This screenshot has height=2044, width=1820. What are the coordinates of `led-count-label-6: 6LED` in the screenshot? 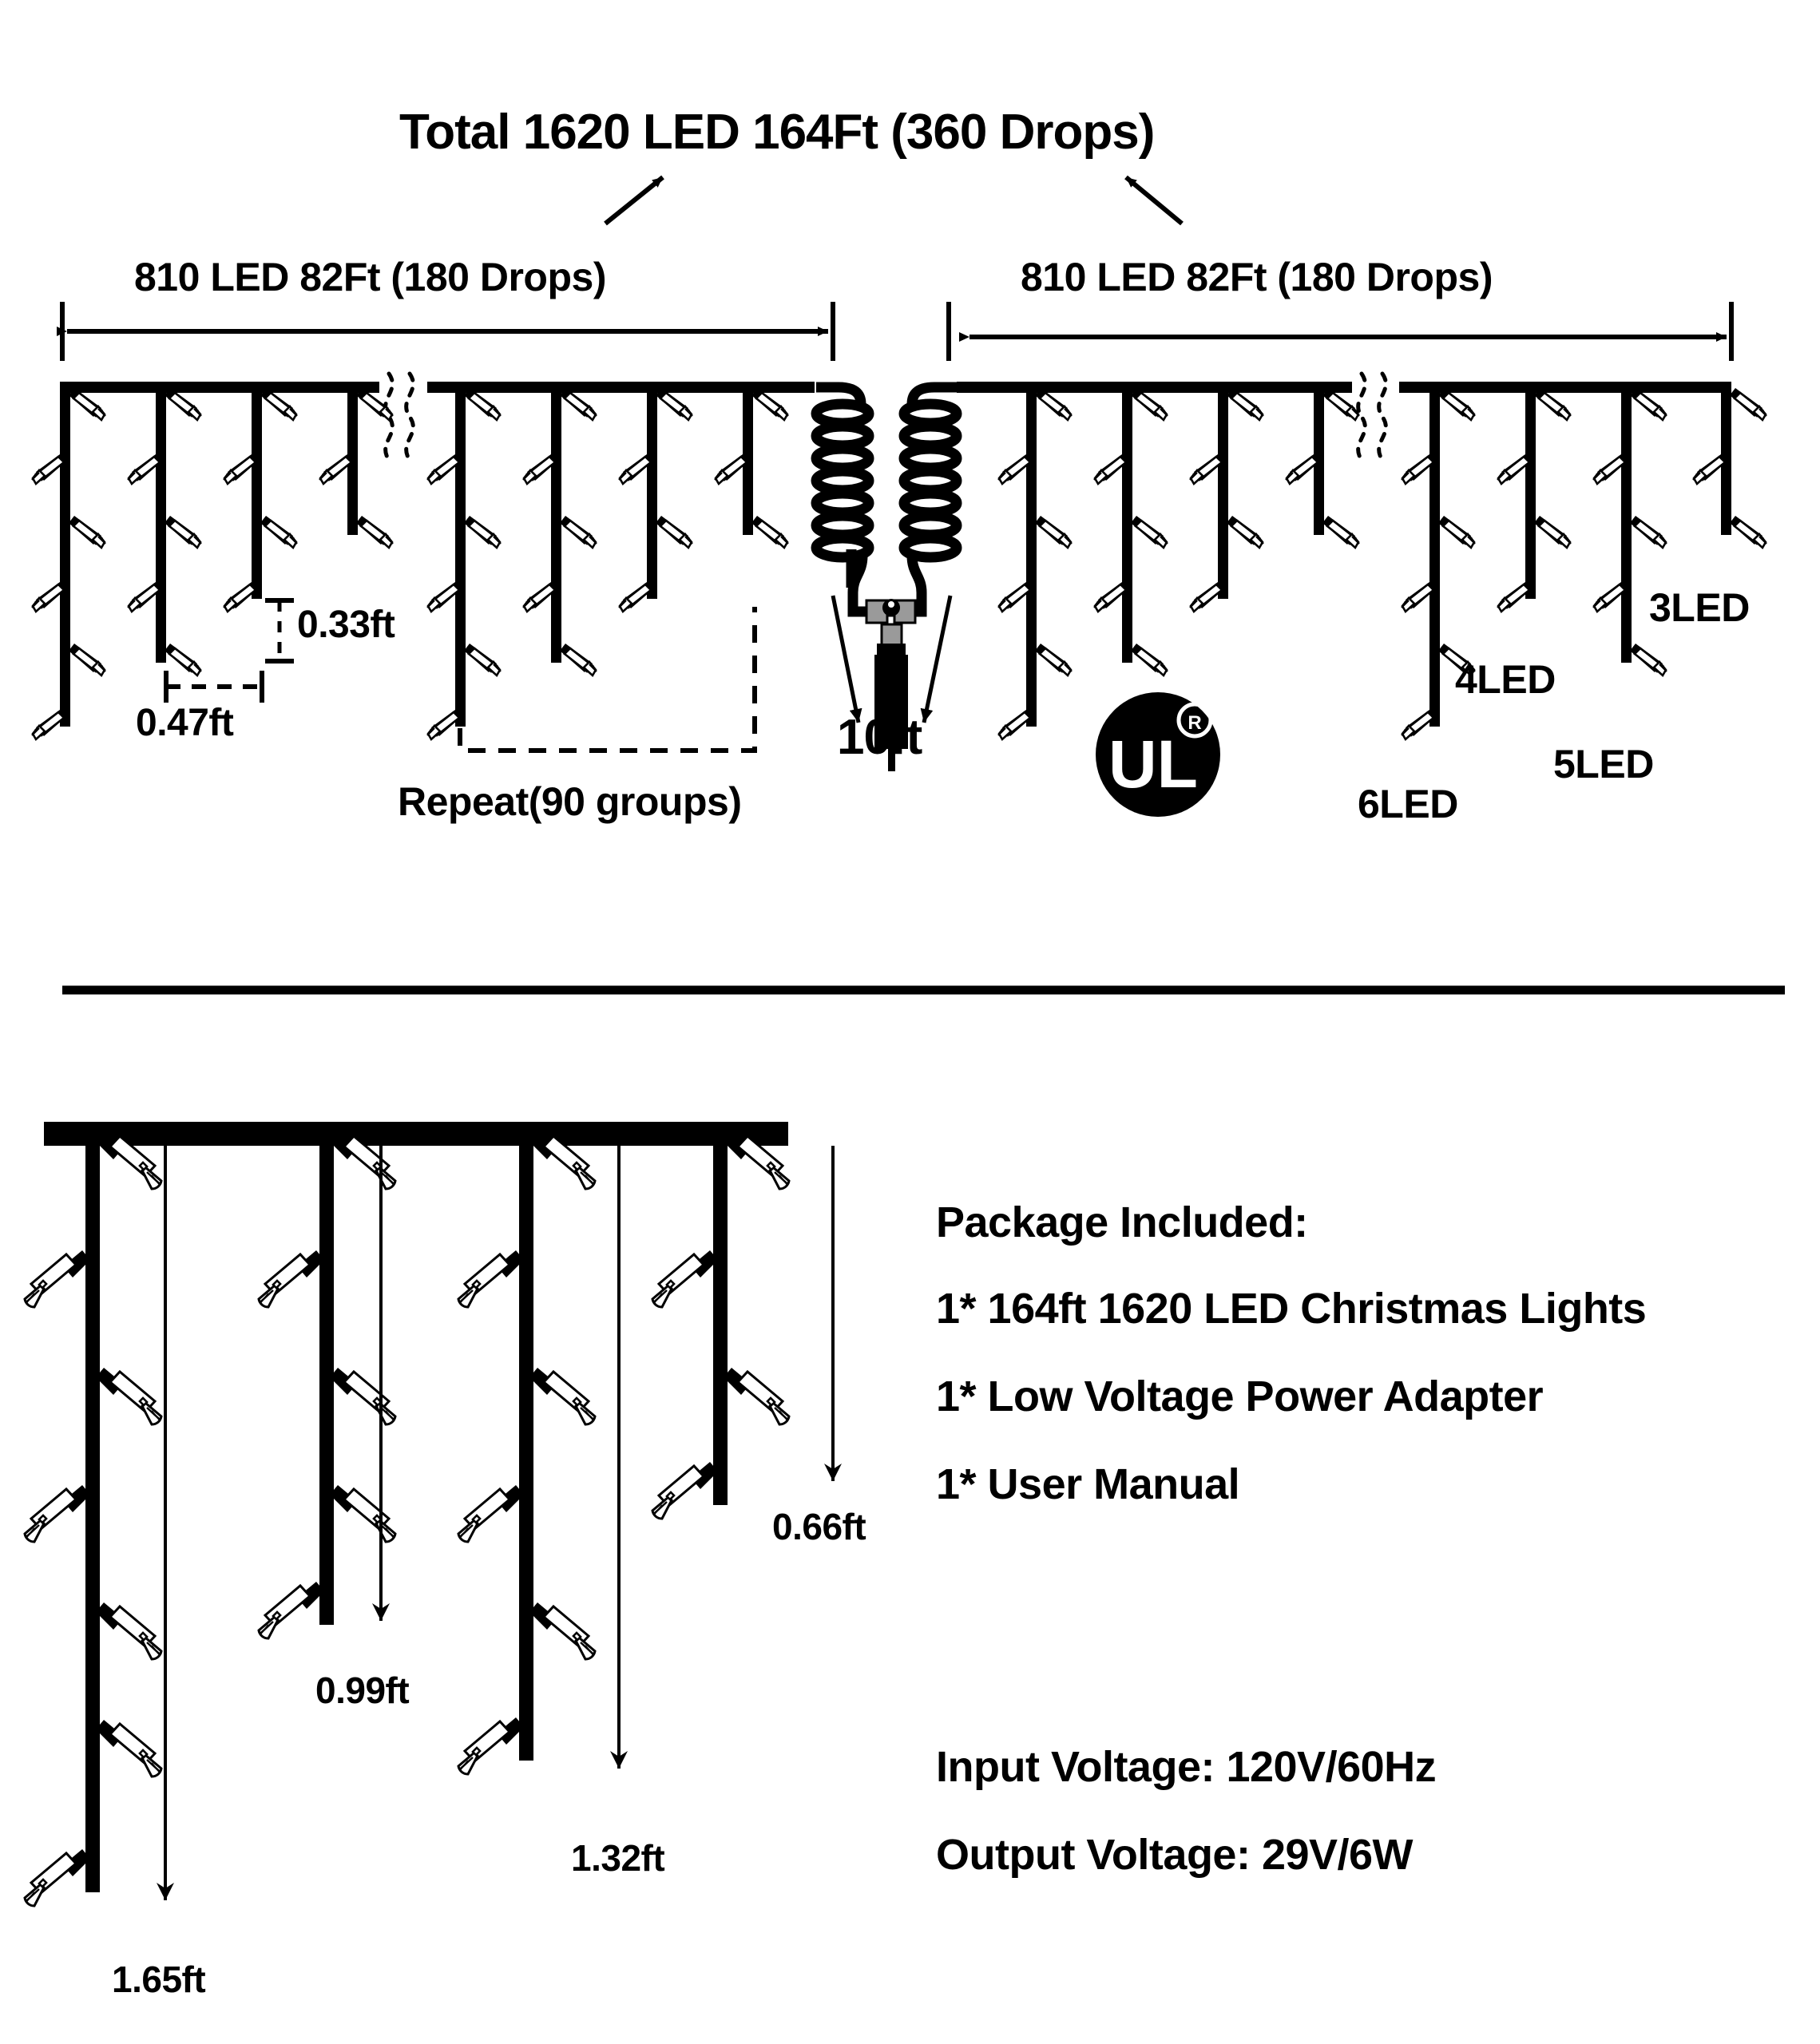 It's located at (1408, 804).